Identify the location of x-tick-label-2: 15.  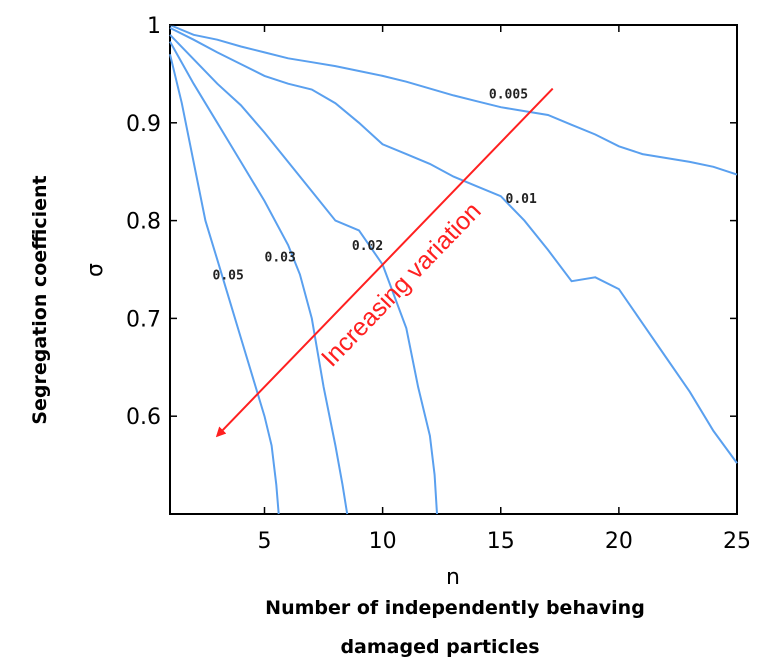
(501, 541).